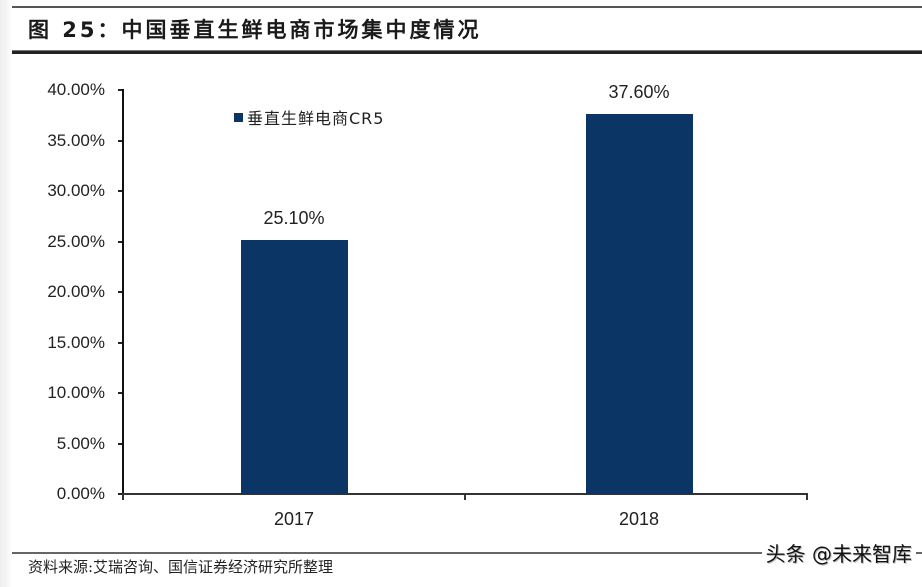  Describe the element at coordinates (76, 342) in the screenshot. I see `y-tick-label: 15.00%` at that location.